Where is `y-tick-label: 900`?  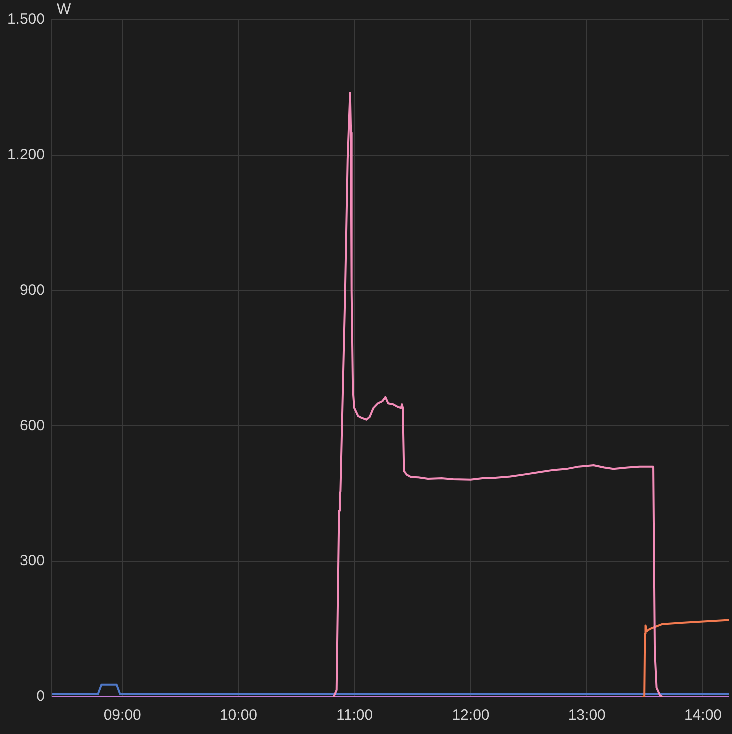
y-tick-label: 900 is located at coordinates (32, 290).